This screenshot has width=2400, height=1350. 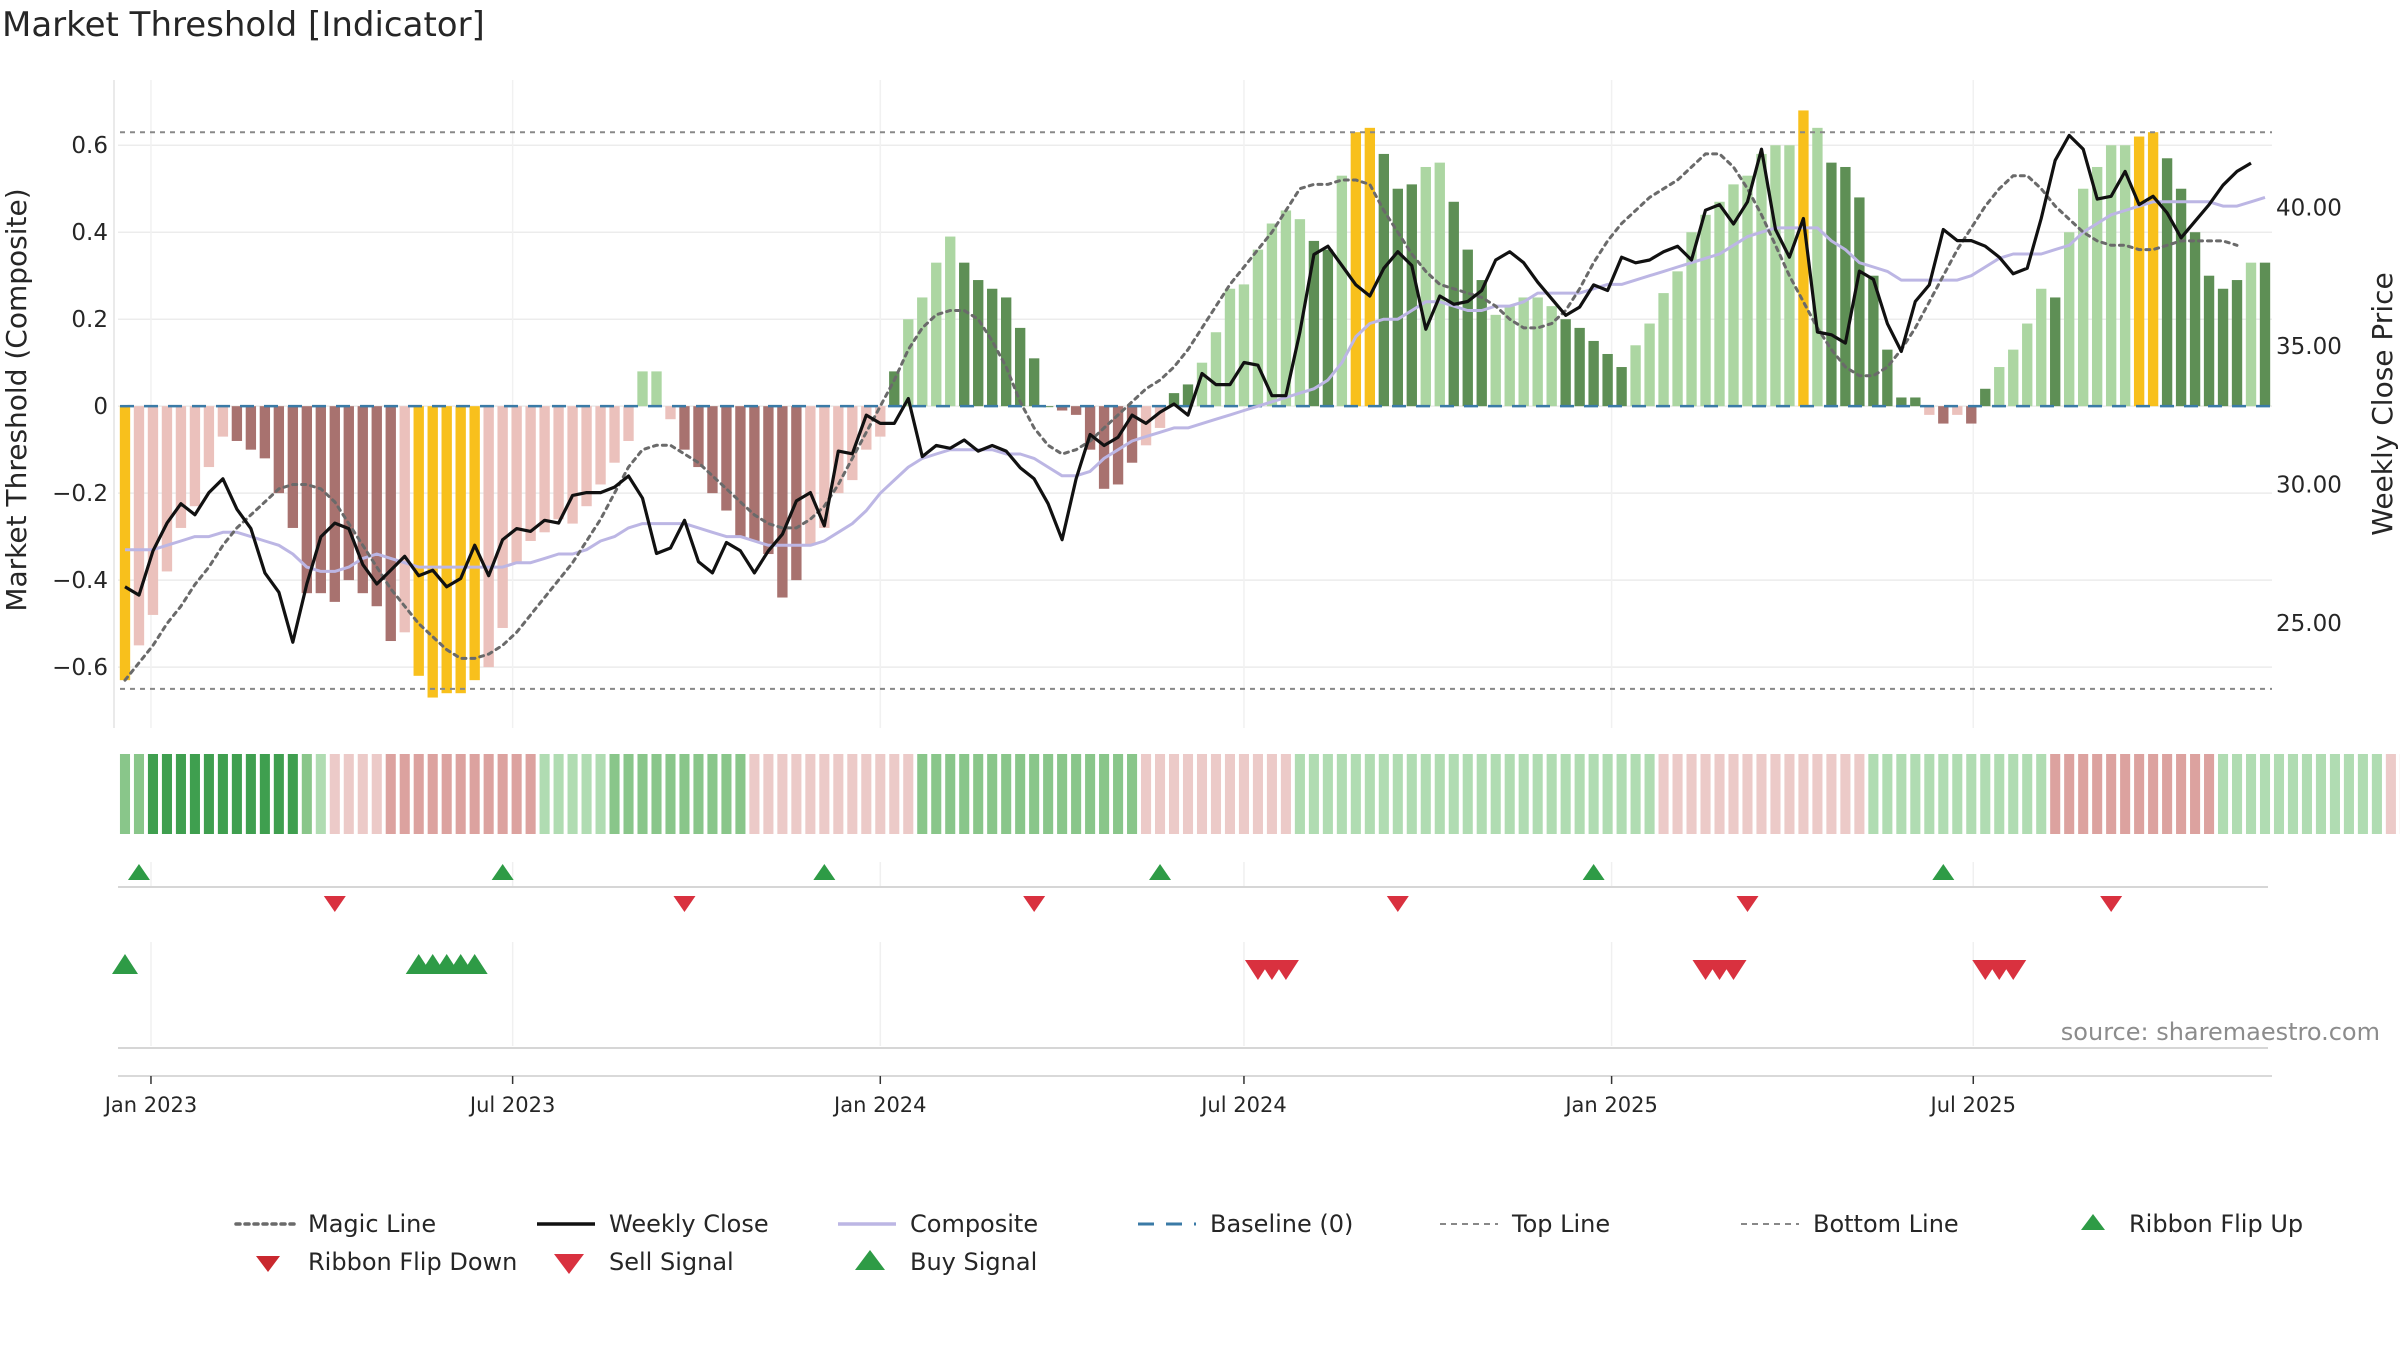 I want to click on legend-item: Sell Signal, so click(x=644, y=1262).